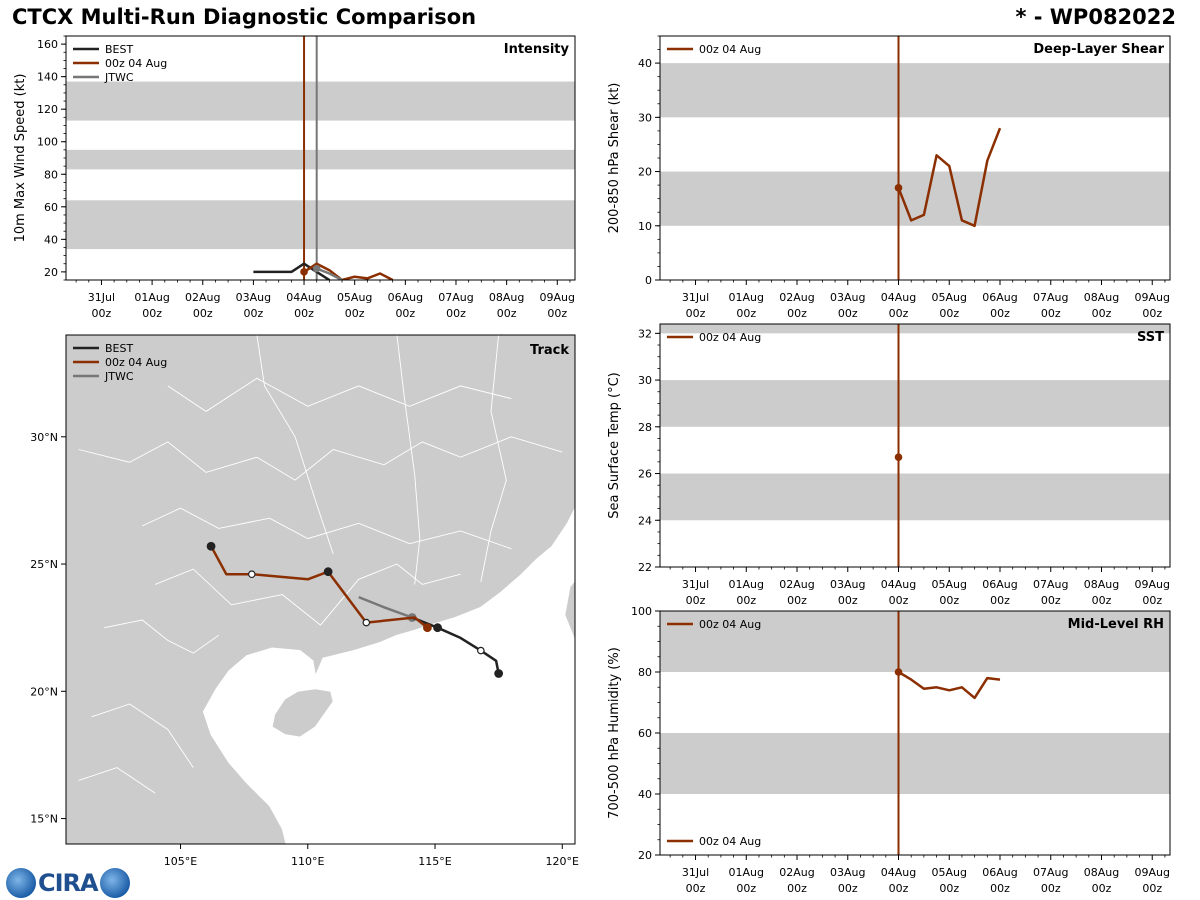 The height and width of the screenshot is (900, 1200). What do you see at coordinates (641, 611) in the screenshot?
I see `rh-ytick-label: 100` at bounding box center [641, 611].